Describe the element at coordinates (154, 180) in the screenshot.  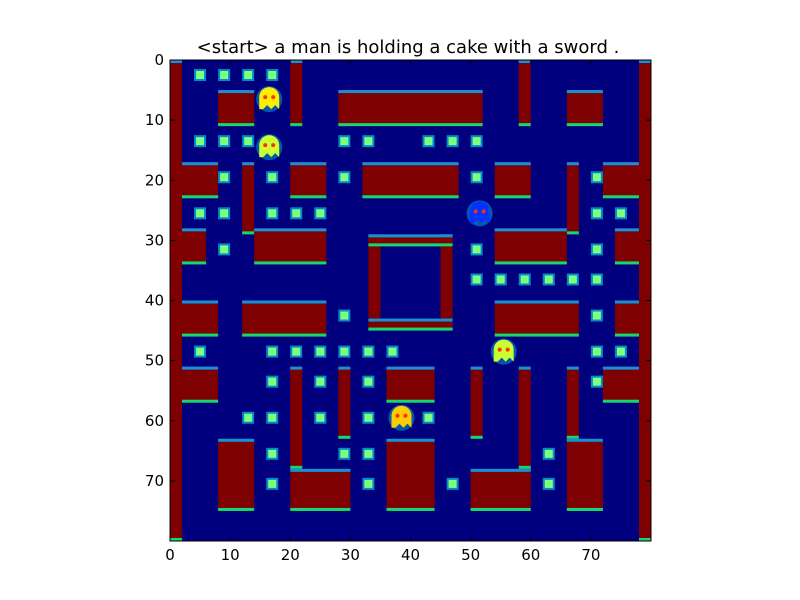
I see `y-tick-label: 20` at that location.